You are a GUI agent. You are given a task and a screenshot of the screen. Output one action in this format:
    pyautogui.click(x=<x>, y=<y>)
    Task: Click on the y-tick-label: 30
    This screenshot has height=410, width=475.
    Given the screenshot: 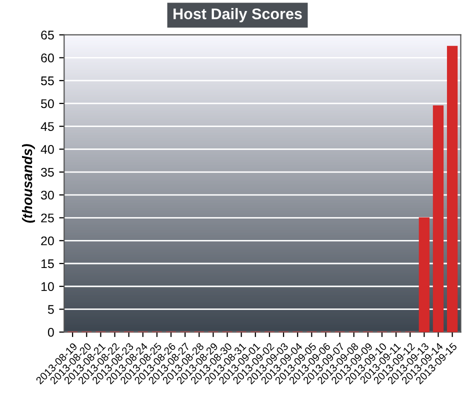 What is the action you would take?
    pyautogui.click(x=47, y=195)
    